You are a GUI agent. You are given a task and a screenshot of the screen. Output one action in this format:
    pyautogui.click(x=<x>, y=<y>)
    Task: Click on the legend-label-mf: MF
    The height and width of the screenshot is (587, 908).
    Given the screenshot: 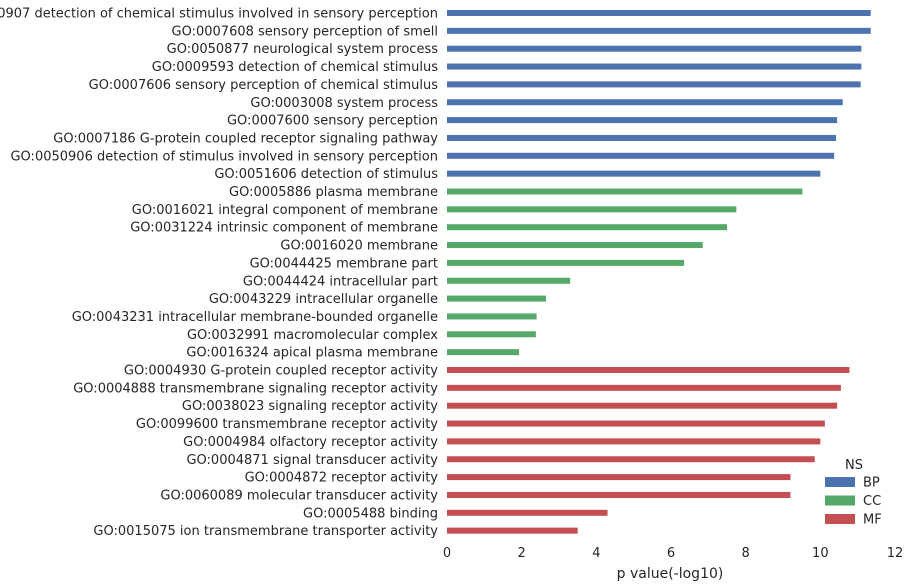 What is the action you would take?
    pyautogui.click(x=872, y=520)
    